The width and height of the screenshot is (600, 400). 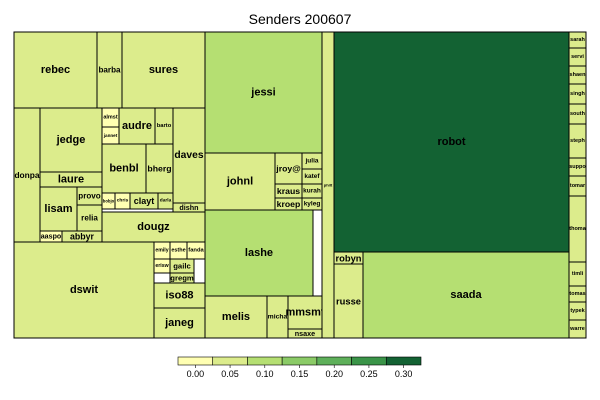 I want to click on treemap-cell-sarah: sarah, so click(x=577, y=40).